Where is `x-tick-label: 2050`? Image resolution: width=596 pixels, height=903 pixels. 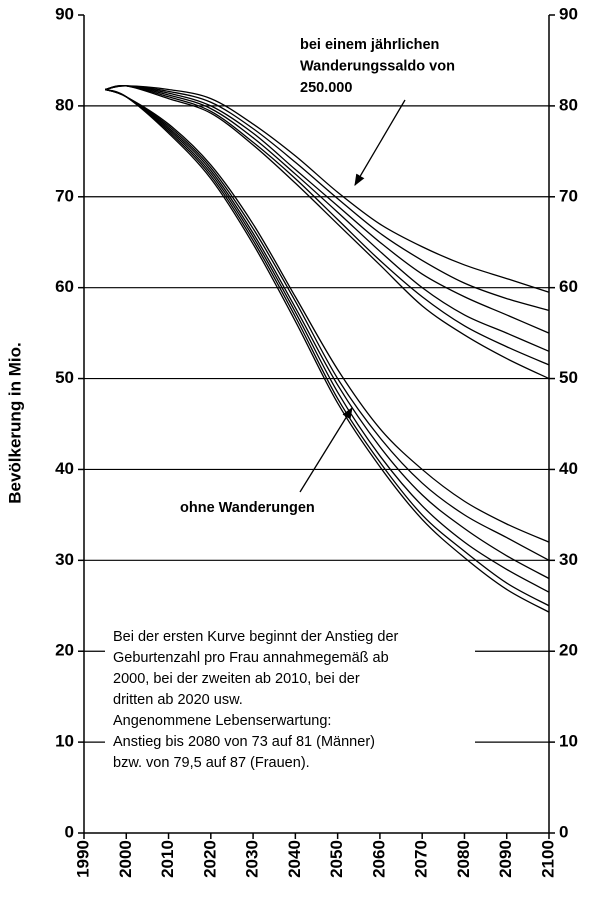 x-tick-label: 2050 is located at coordinates (336, 859).